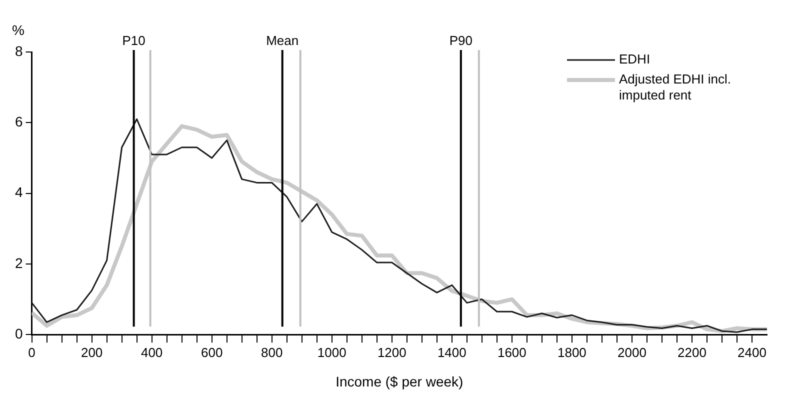 This screenshot has width=787, height=403. Describe the element at coordinates (634, 59) in the screenshot. I see `legend-label: EDHI` at that location.